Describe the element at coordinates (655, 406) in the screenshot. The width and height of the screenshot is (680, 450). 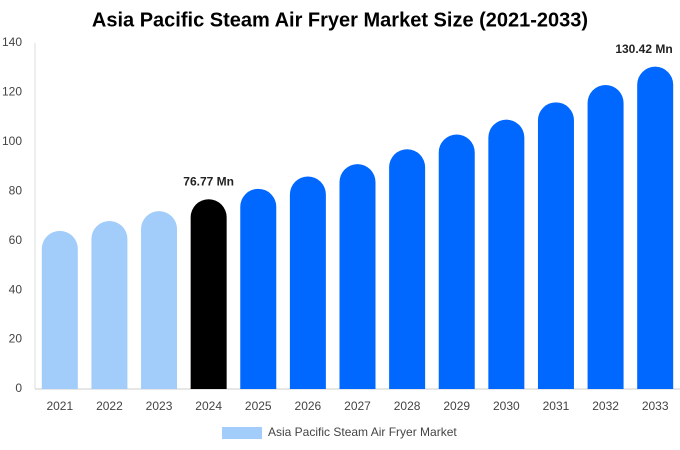
I see `x-tick-label: 2033` at that location.